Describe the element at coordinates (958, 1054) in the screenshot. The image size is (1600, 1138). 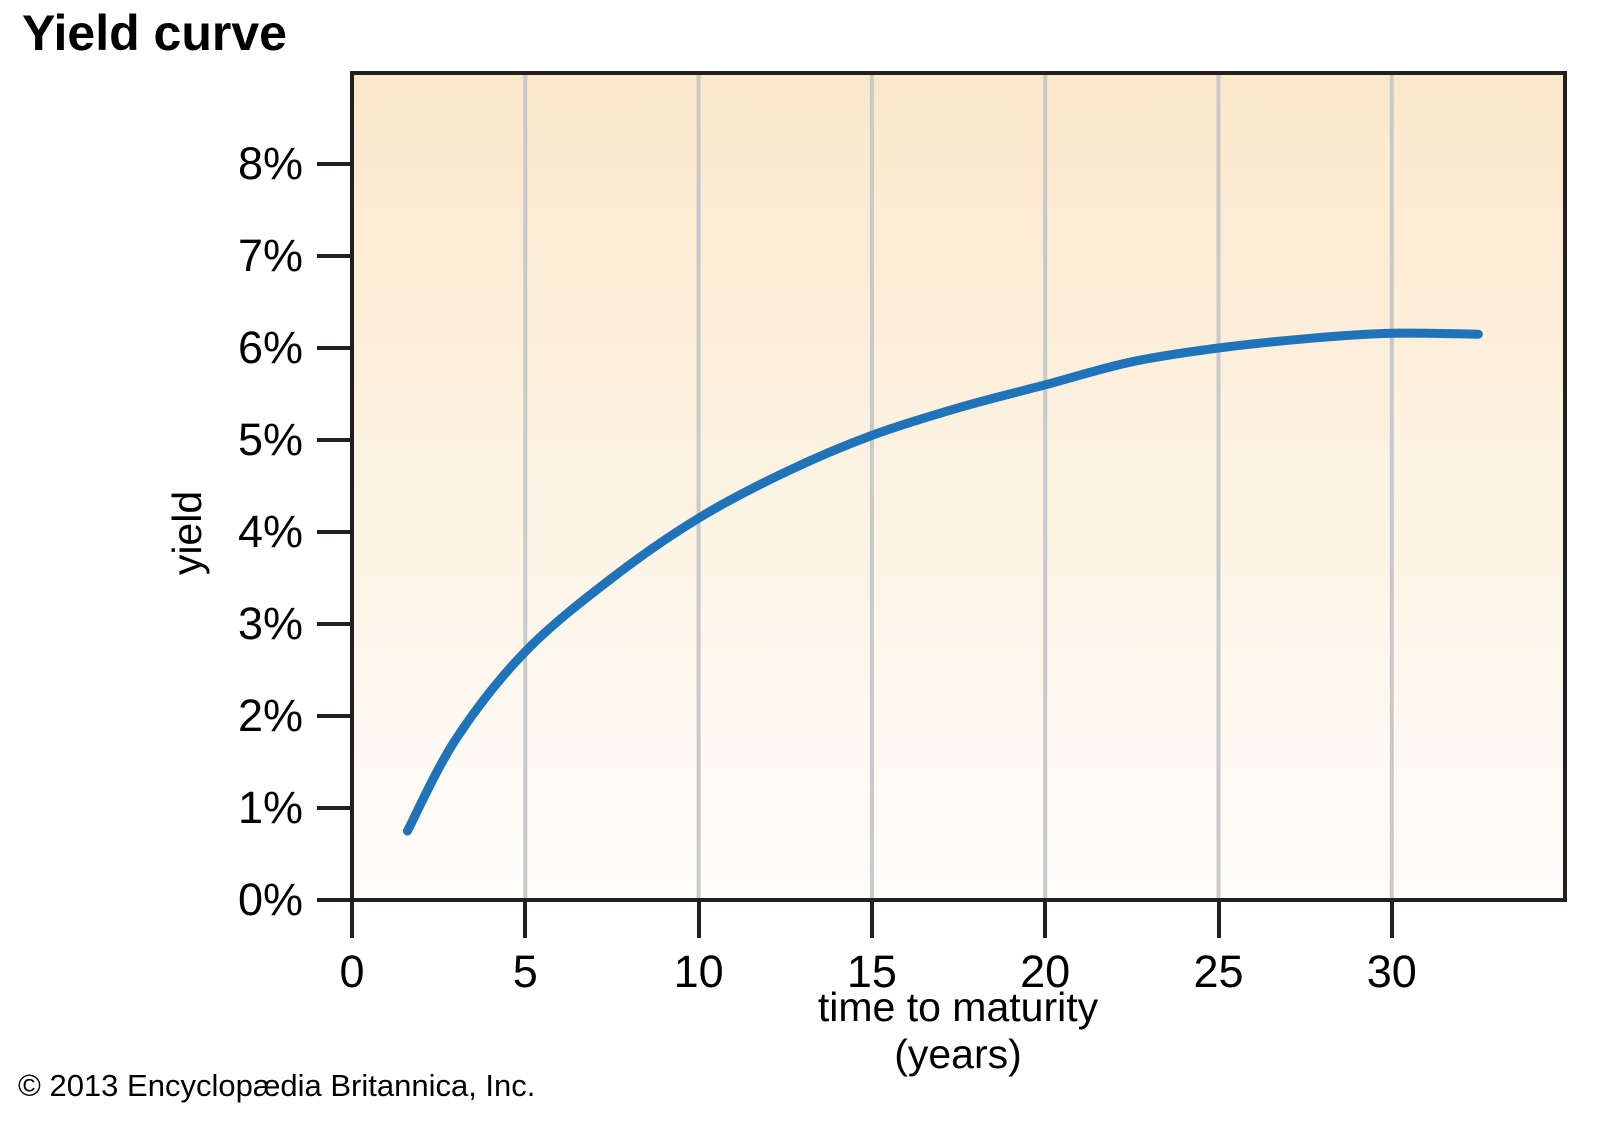
I see `x-axis-title-line2: (years)` at that location.